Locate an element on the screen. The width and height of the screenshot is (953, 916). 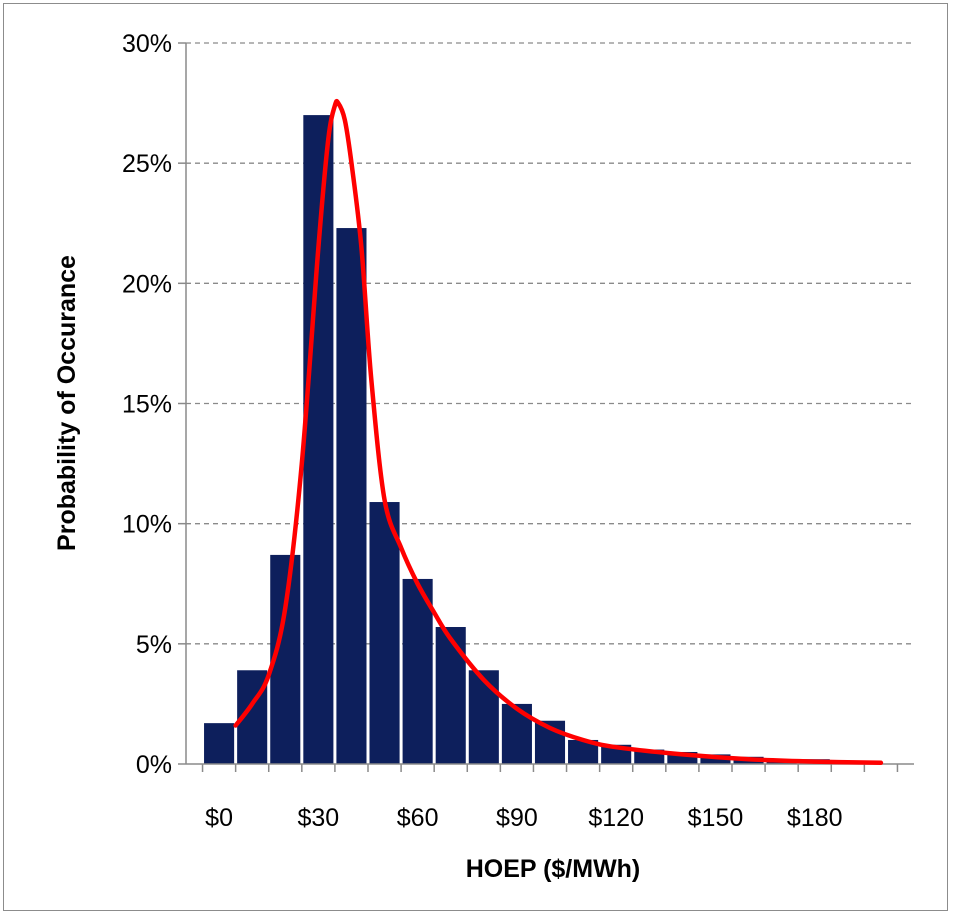
x-tick-label-5: $150 is located at coordinates (716, 818).